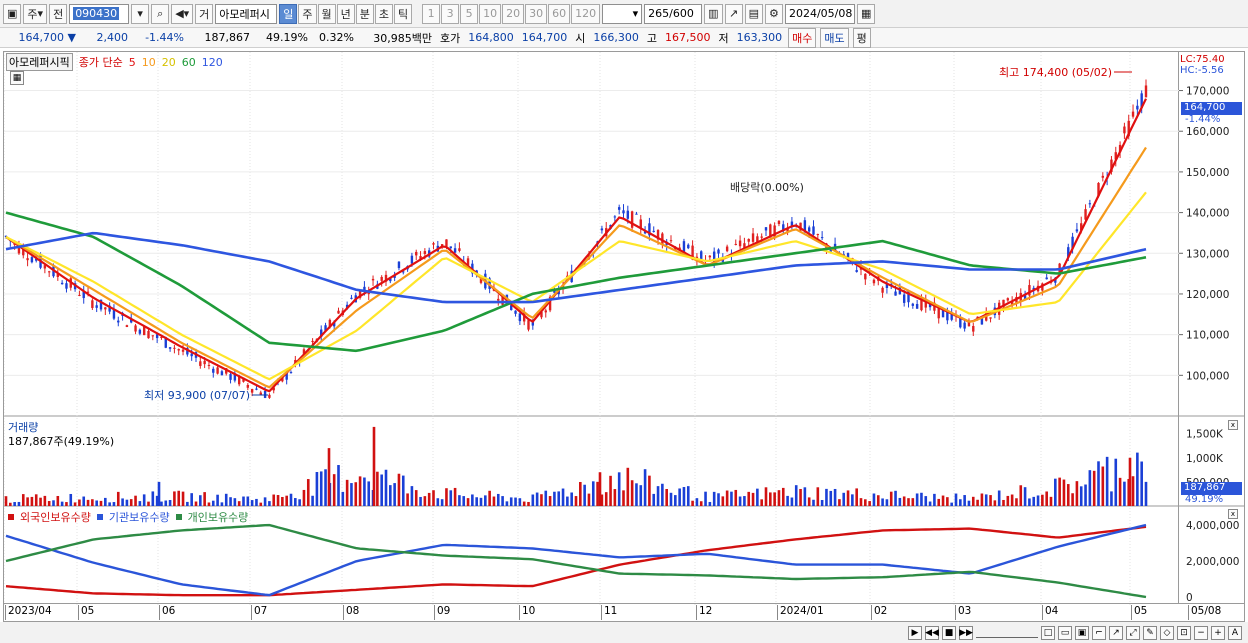  I want to click on price-tick-label: 100,000, so click(1207, 376).